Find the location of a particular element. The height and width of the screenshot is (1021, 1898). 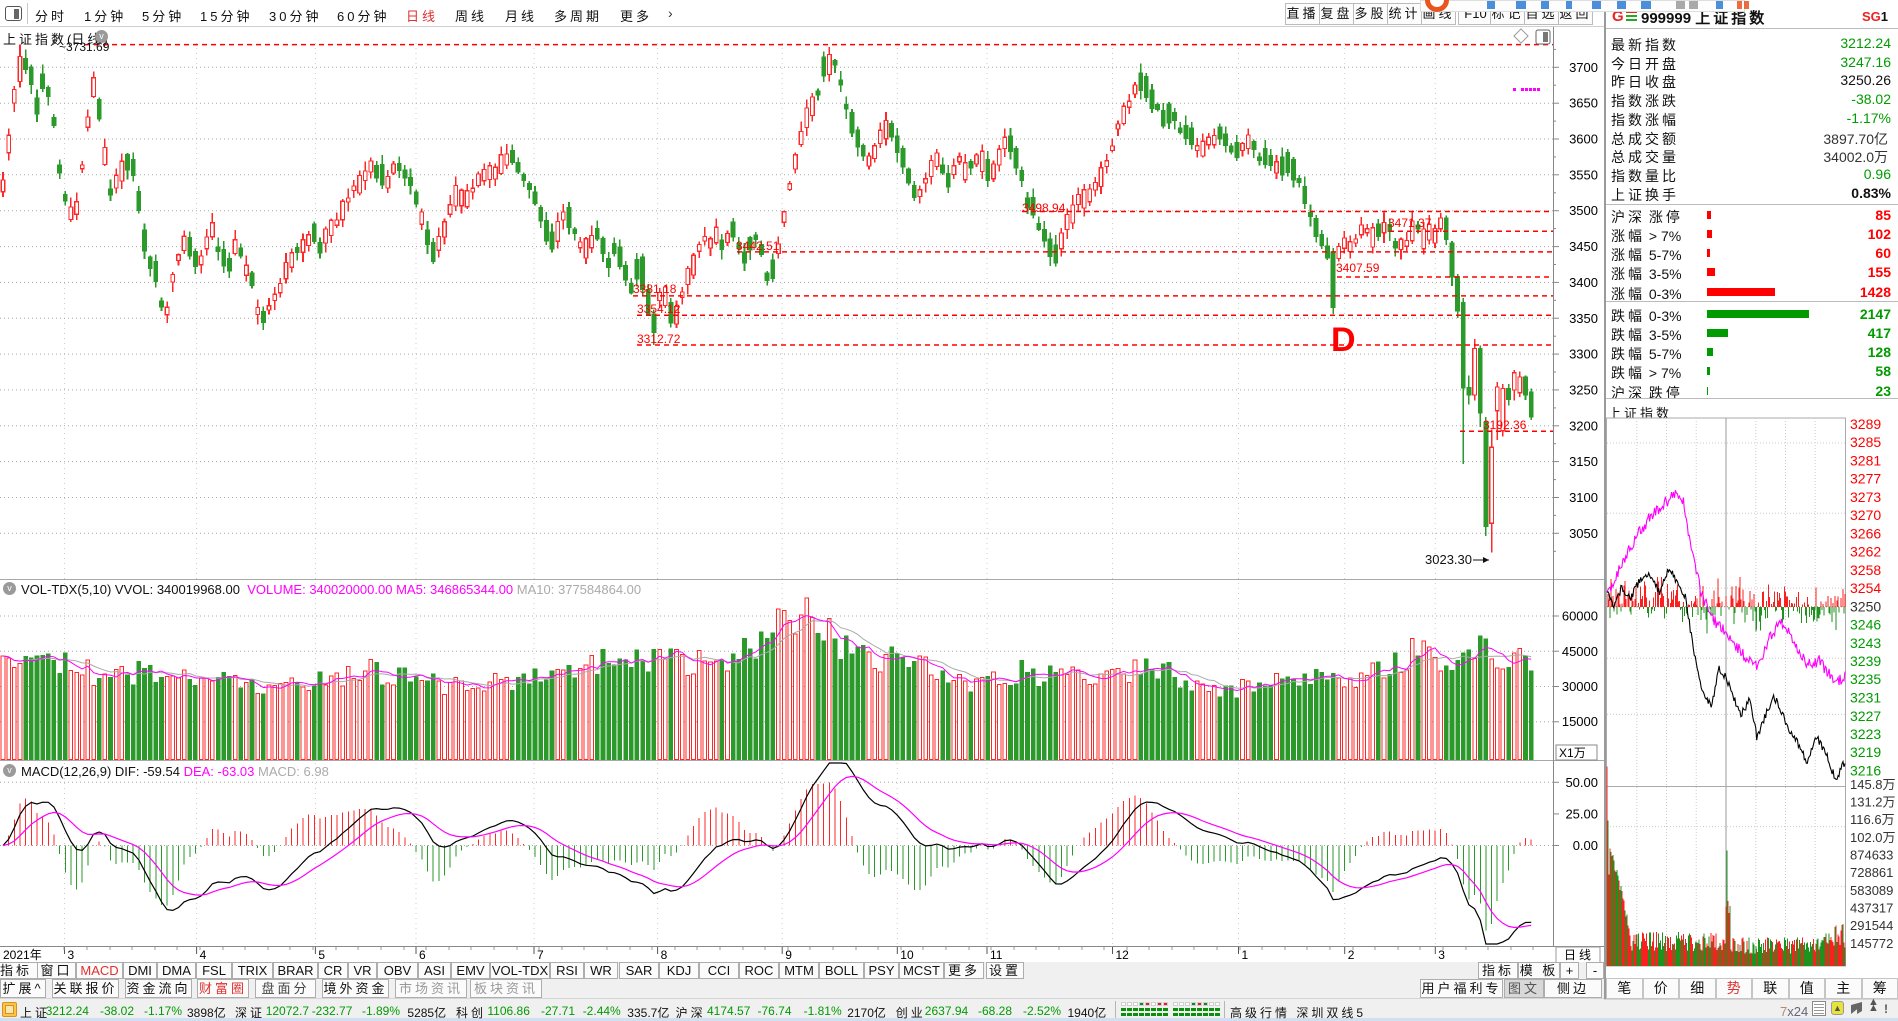

svg-text: 3407.59 is located at coordinates (1358, 268).